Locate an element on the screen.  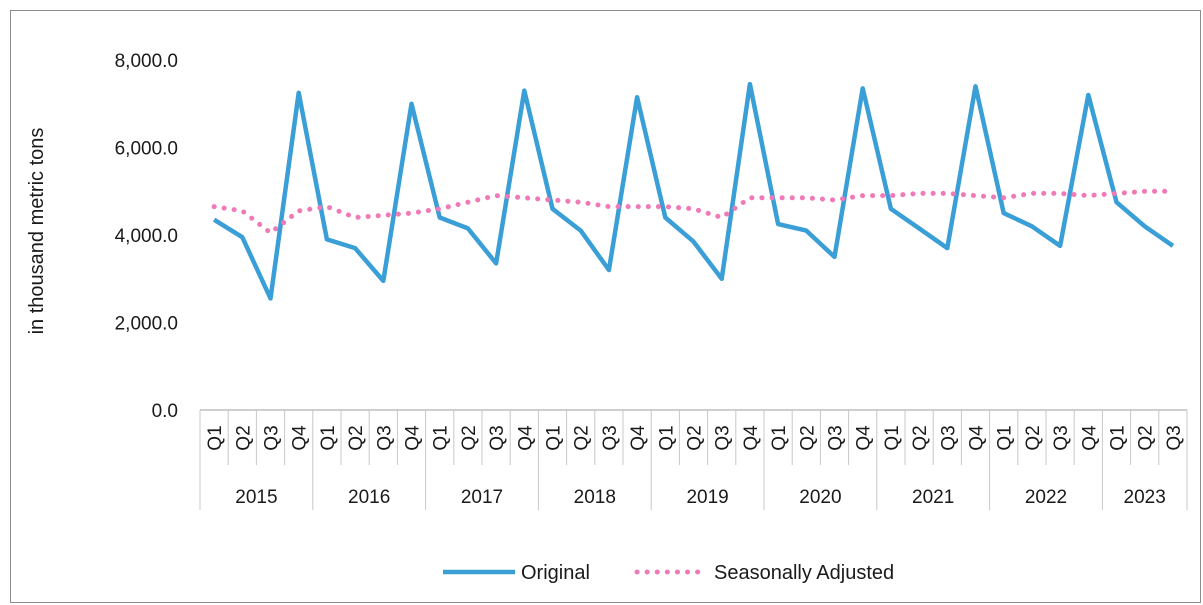
y-tick-label: 6,000.0 is located at coordinates (146, 149).